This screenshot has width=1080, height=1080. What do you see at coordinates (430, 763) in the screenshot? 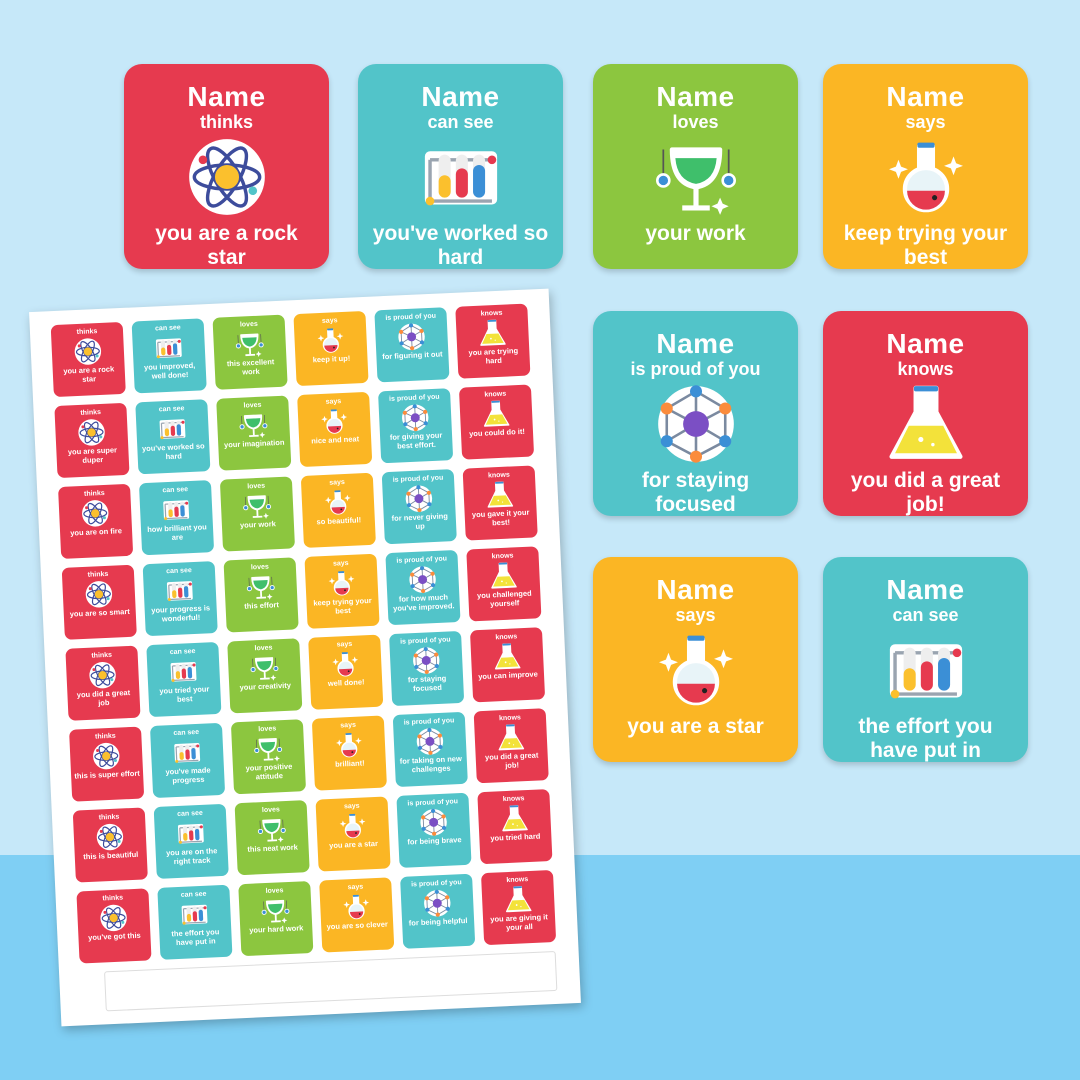
I see `sticker-message: for taking on new challenges` at bounding box center [430, 763].